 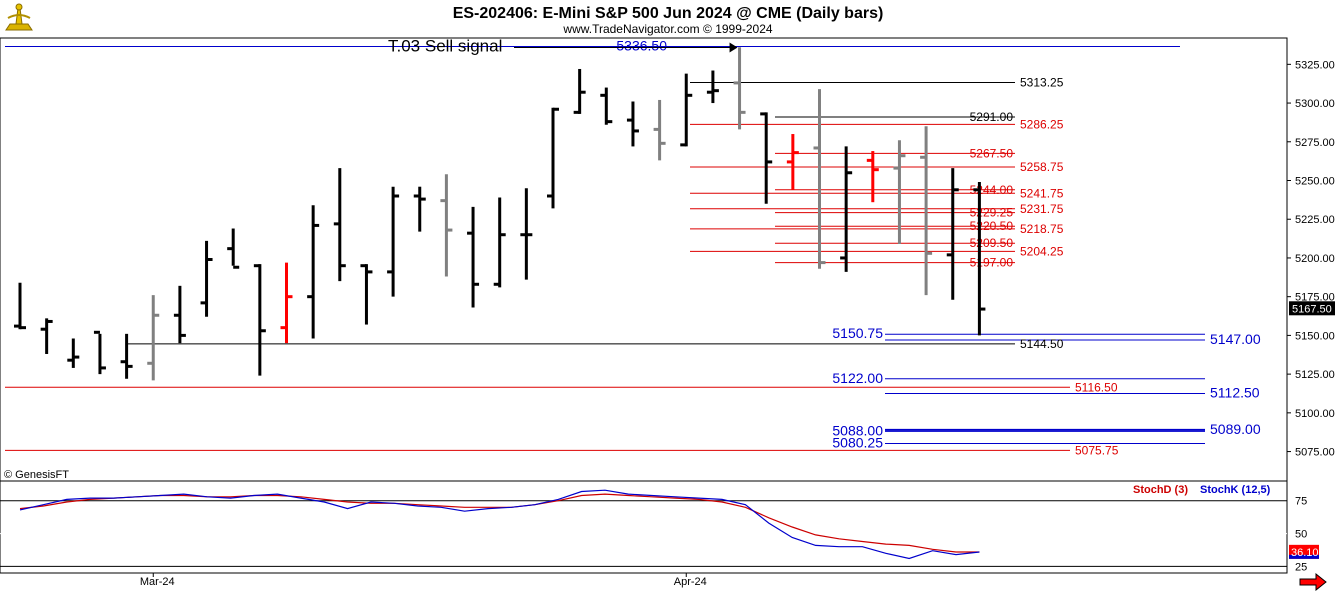 I want to click on level-label: 5116.50, so click(x=1096, y=387).